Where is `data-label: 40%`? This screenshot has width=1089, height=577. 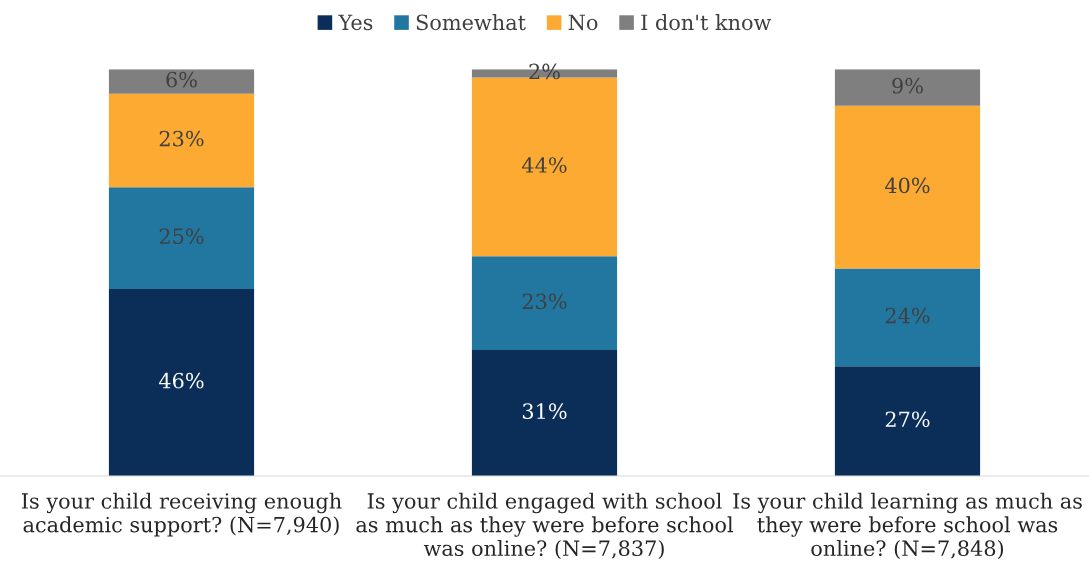
data-label: 40% is located at coordinates (907, 185).